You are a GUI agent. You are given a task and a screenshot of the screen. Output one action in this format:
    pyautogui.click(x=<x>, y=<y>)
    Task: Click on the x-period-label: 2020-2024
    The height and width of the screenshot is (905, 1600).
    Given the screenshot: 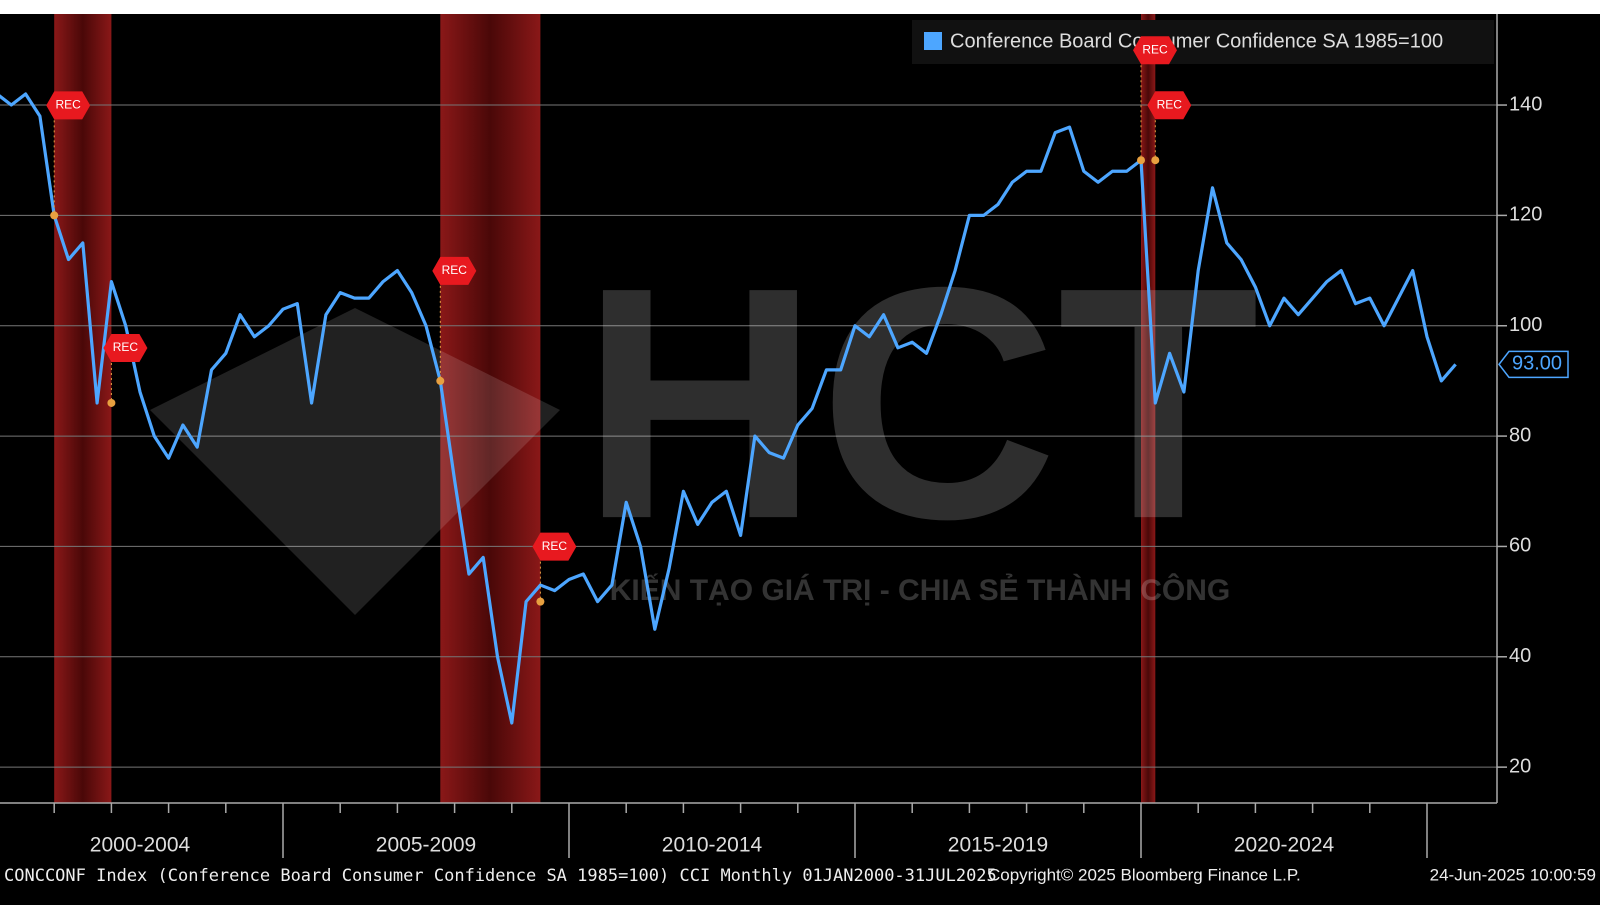 What is the action you would take?
    pyautogui.click(x=1284, y=845)
    